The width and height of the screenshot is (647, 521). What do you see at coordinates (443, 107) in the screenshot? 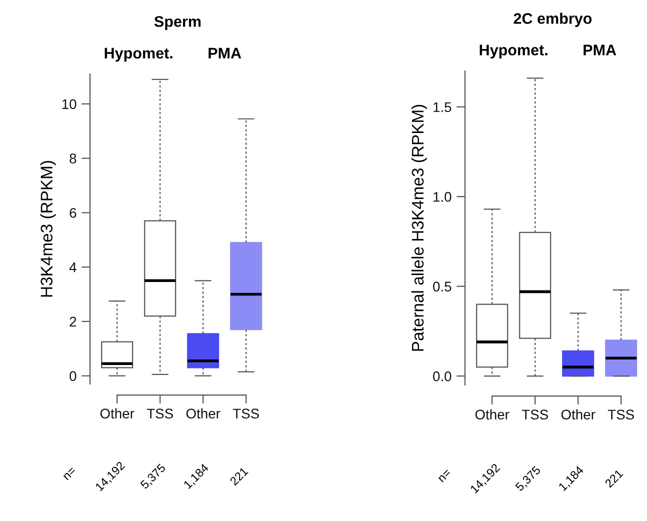
I see `y-tick-label: 1.5` at bounding box center [443, 107].